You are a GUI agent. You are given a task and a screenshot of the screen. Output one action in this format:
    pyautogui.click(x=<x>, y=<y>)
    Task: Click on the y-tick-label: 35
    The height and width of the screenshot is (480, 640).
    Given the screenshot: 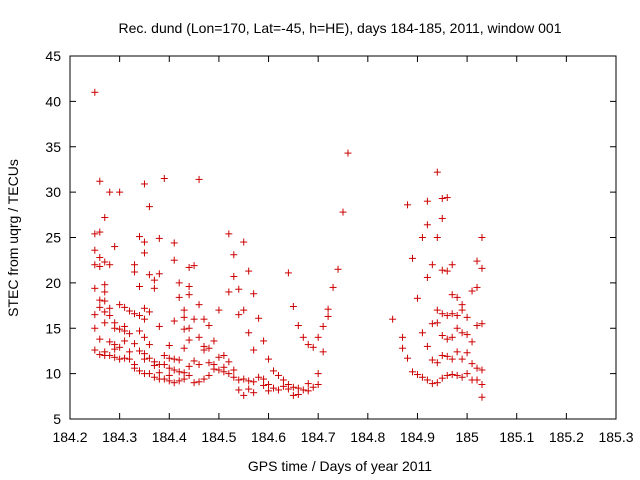 What is the action you would take?
    pyautogui.click(x=53, y=147)
    